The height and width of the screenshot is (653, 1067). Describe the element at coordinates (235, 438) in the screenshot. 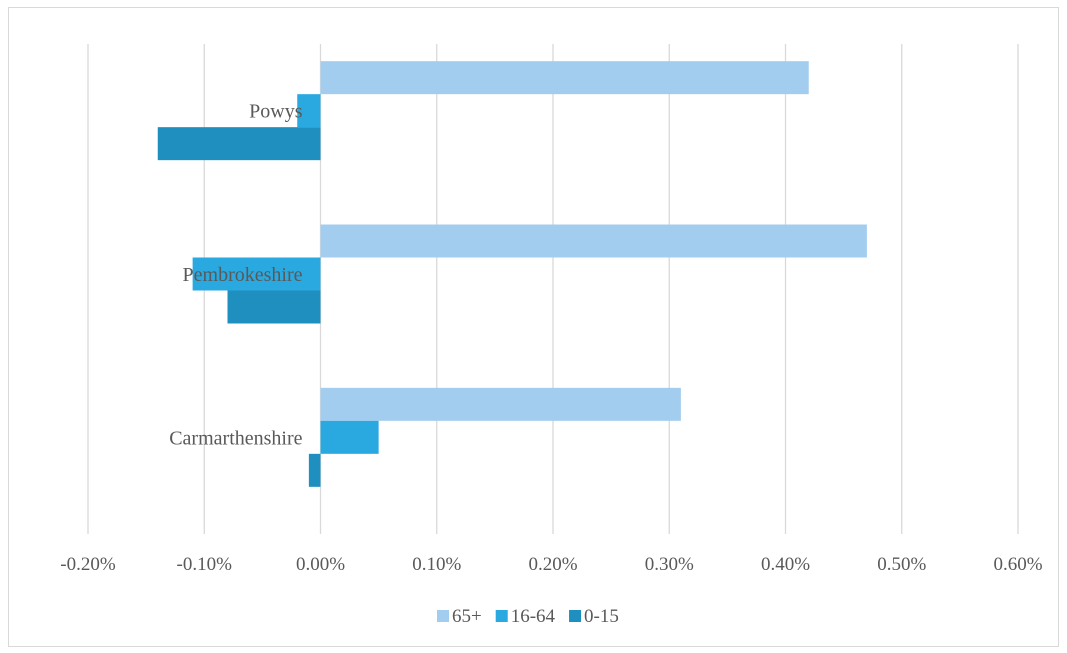

I see `category-label: Carmarthenshire` at that location.